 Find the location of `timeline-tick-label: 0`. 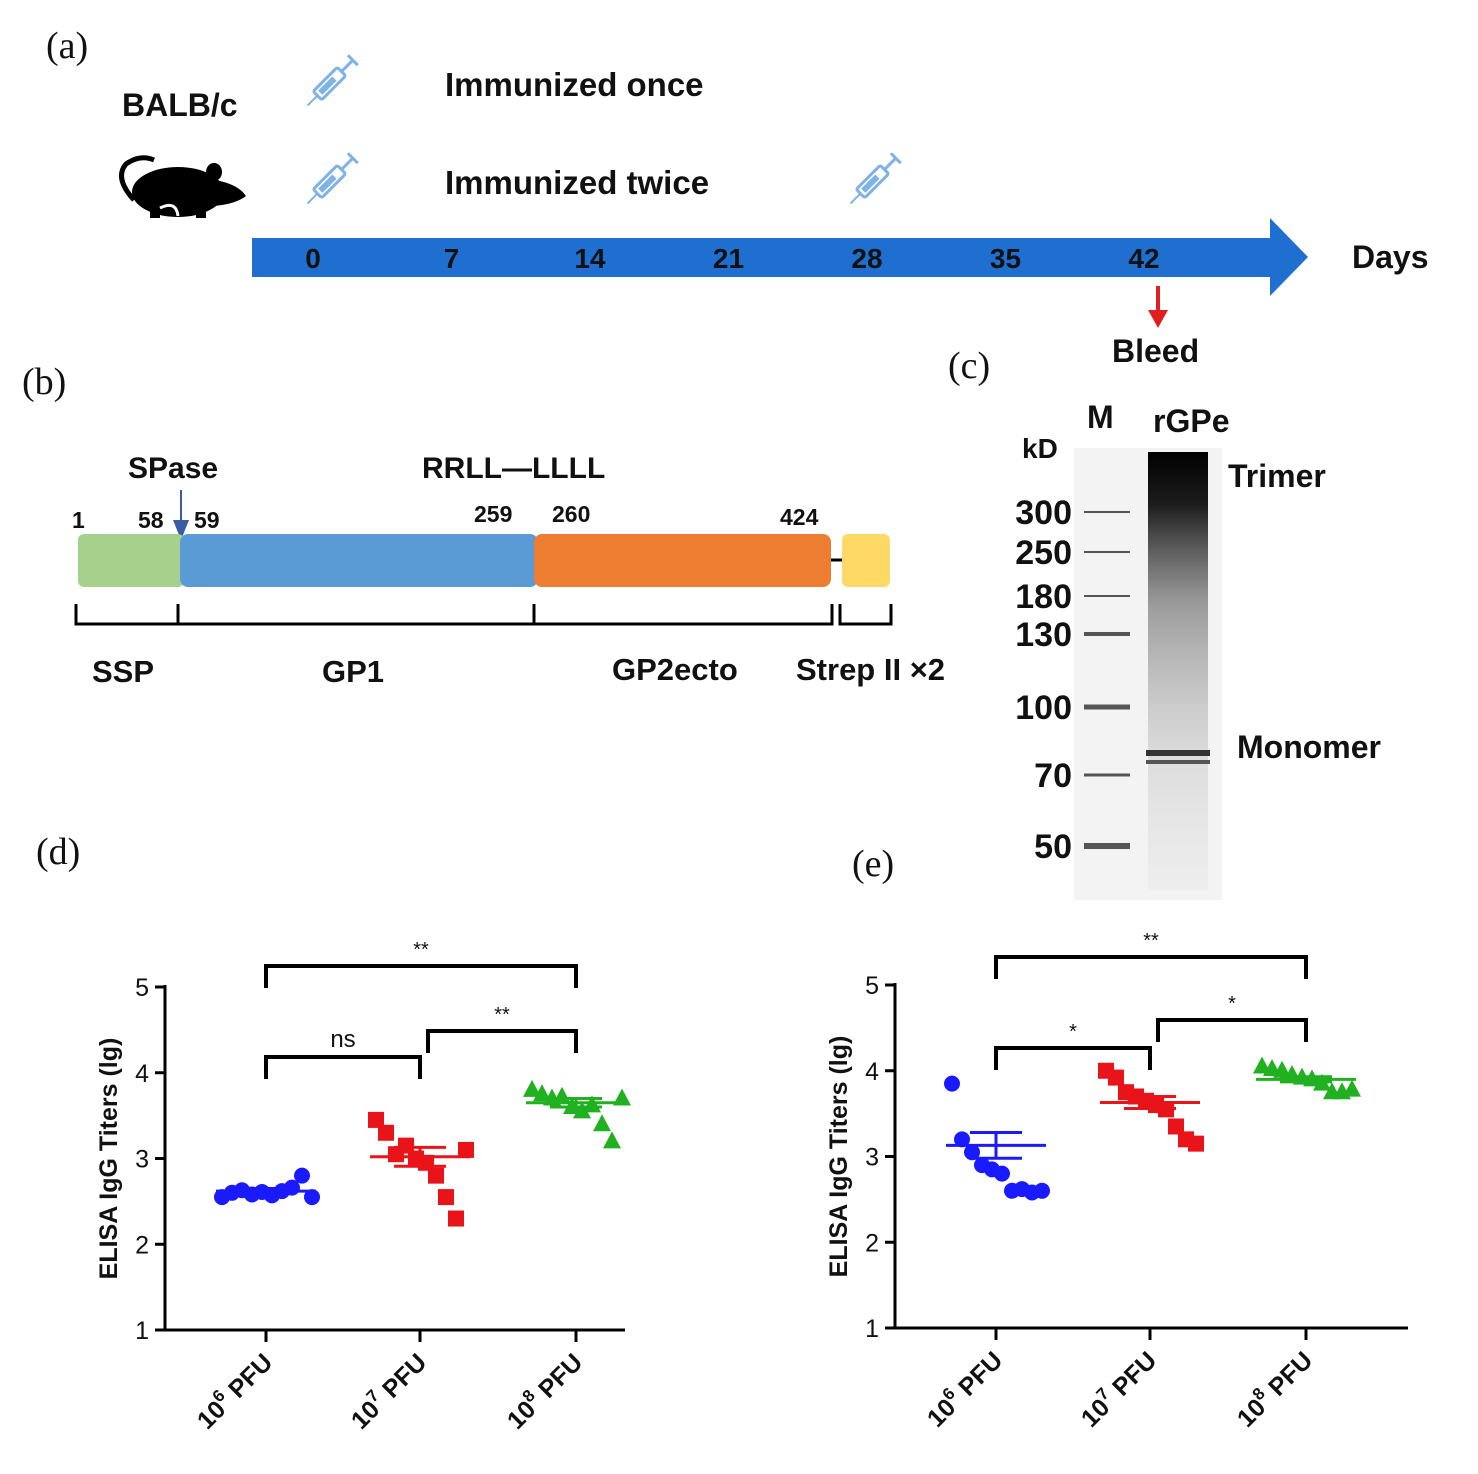

timeline-tick-label: 0 is located at coordinates (313, 258).